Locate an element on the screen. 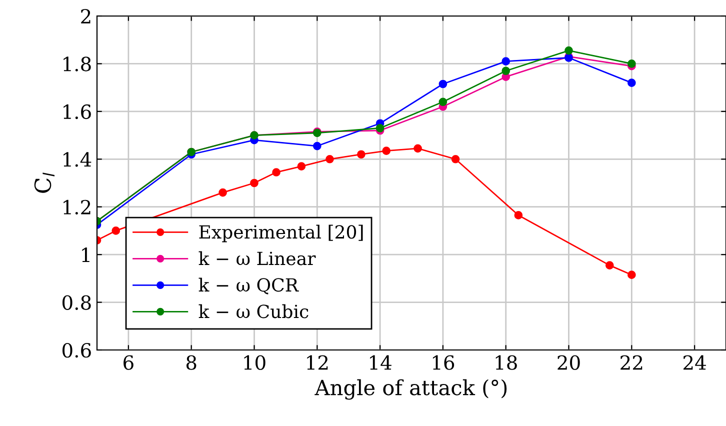  y-tick-label: 1.8 is located at coordinates (77, 64).